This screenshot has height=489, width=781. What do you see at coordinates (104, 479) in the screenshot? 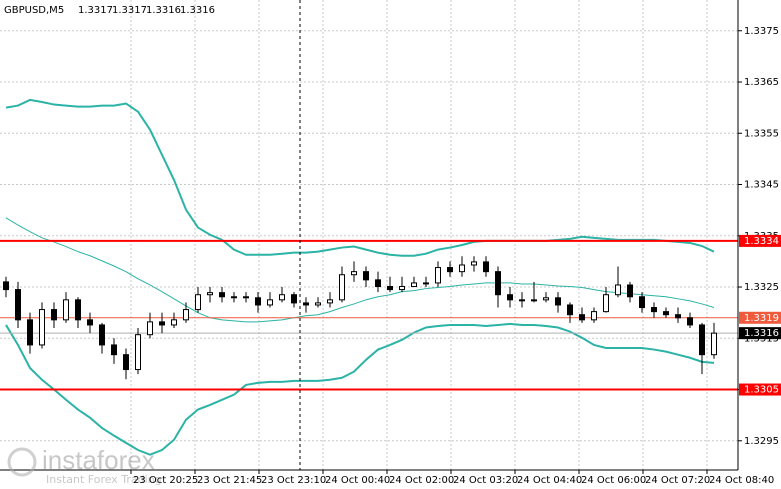
I see `watermark-tagline: Instant Forex Trading` at bounding box center [104, 479].